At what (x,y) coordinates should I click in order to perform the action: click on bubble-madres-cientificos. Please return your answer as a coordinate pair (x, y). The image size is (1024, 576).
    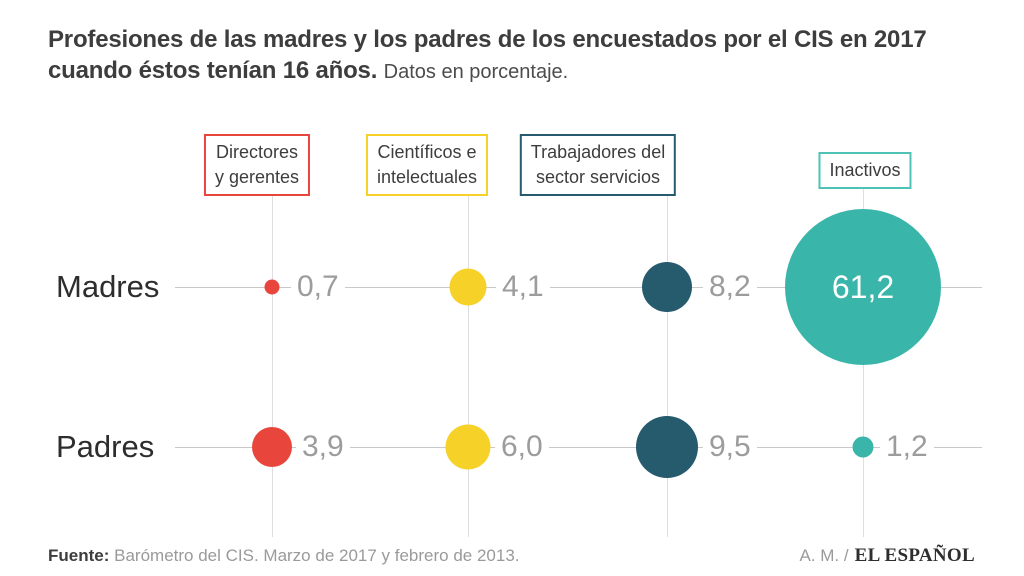
    Looking at the image, I should click on (468, 287).